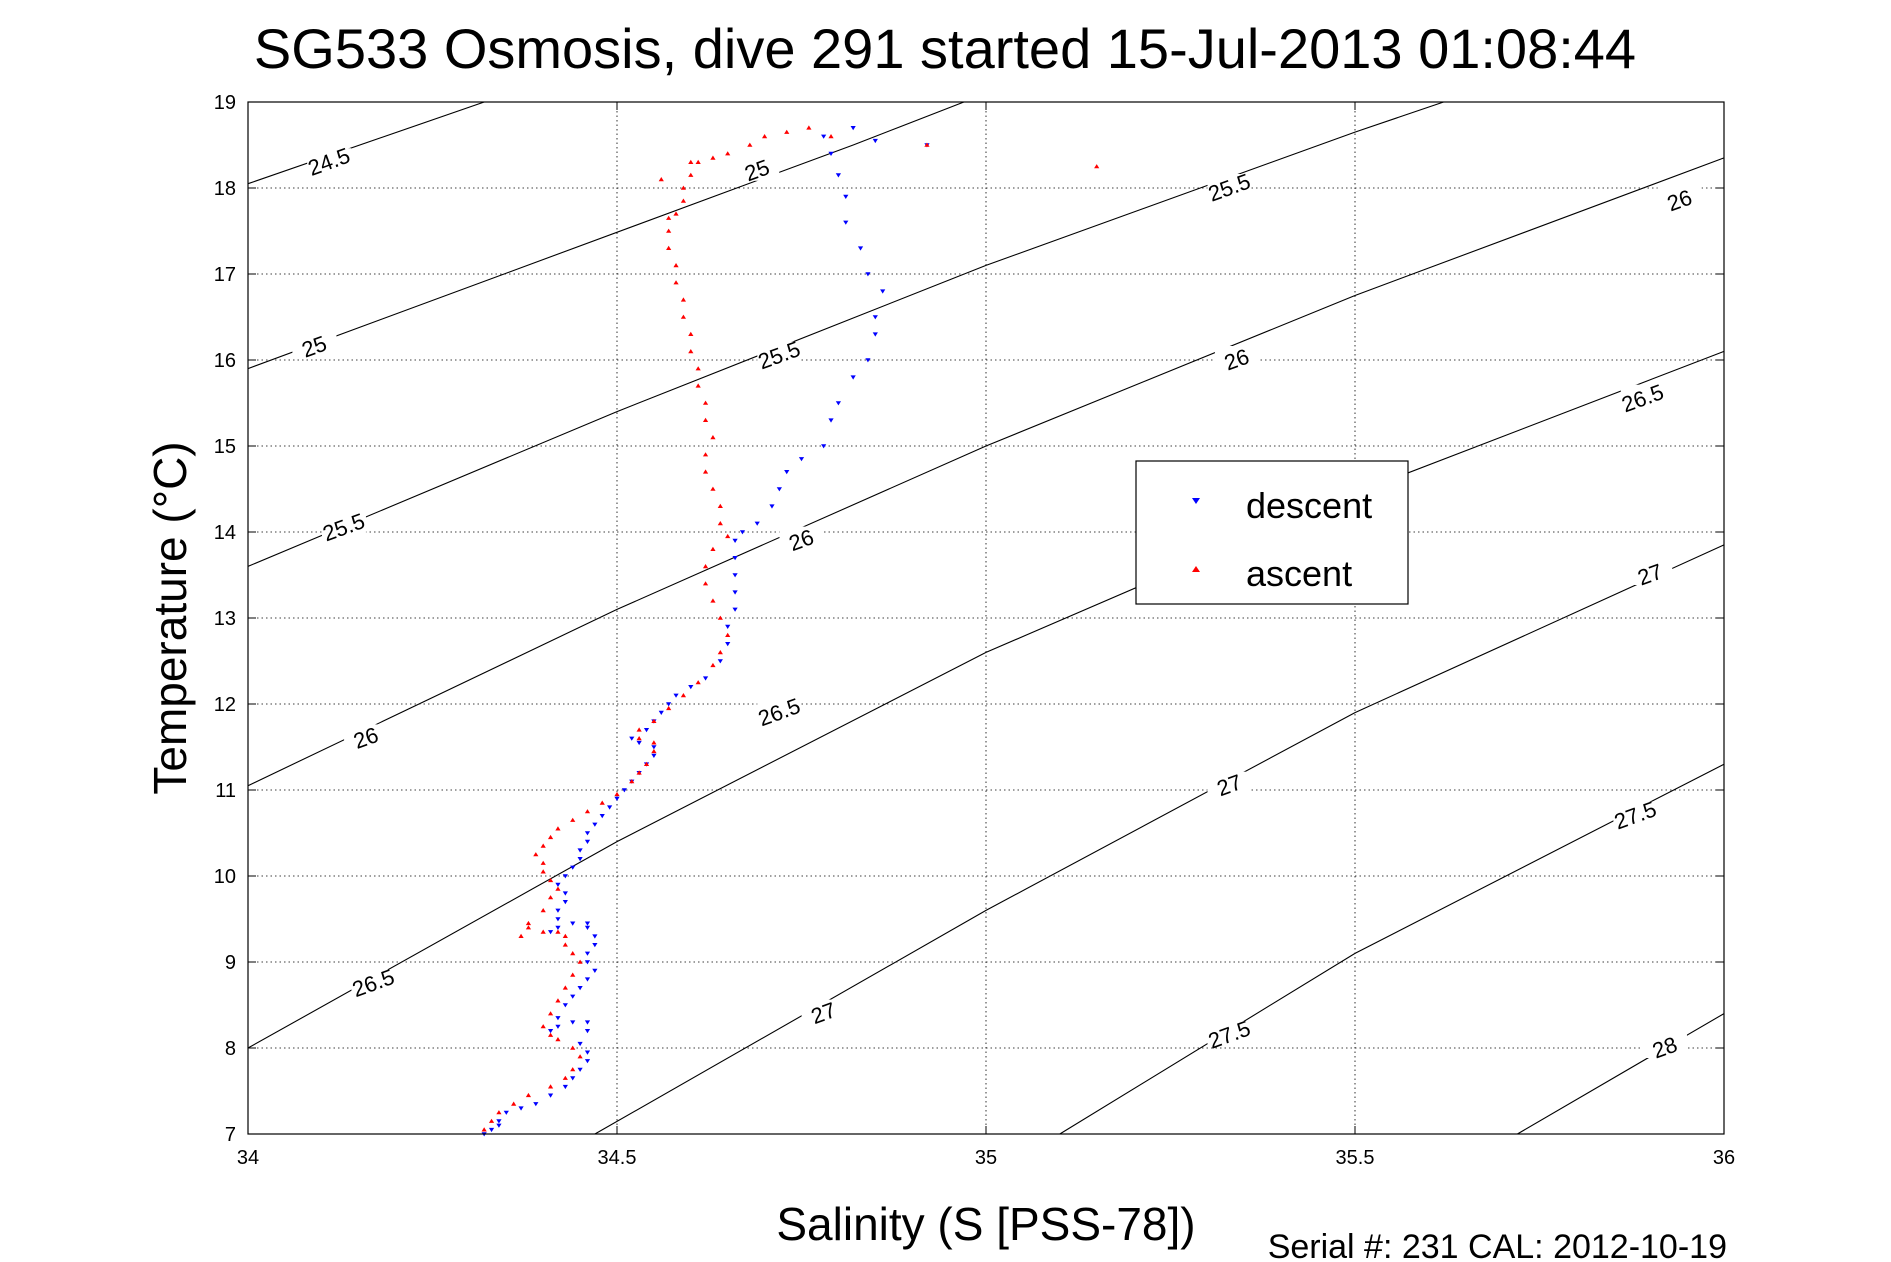  I want to click on legend-box, so click(1272, 532).